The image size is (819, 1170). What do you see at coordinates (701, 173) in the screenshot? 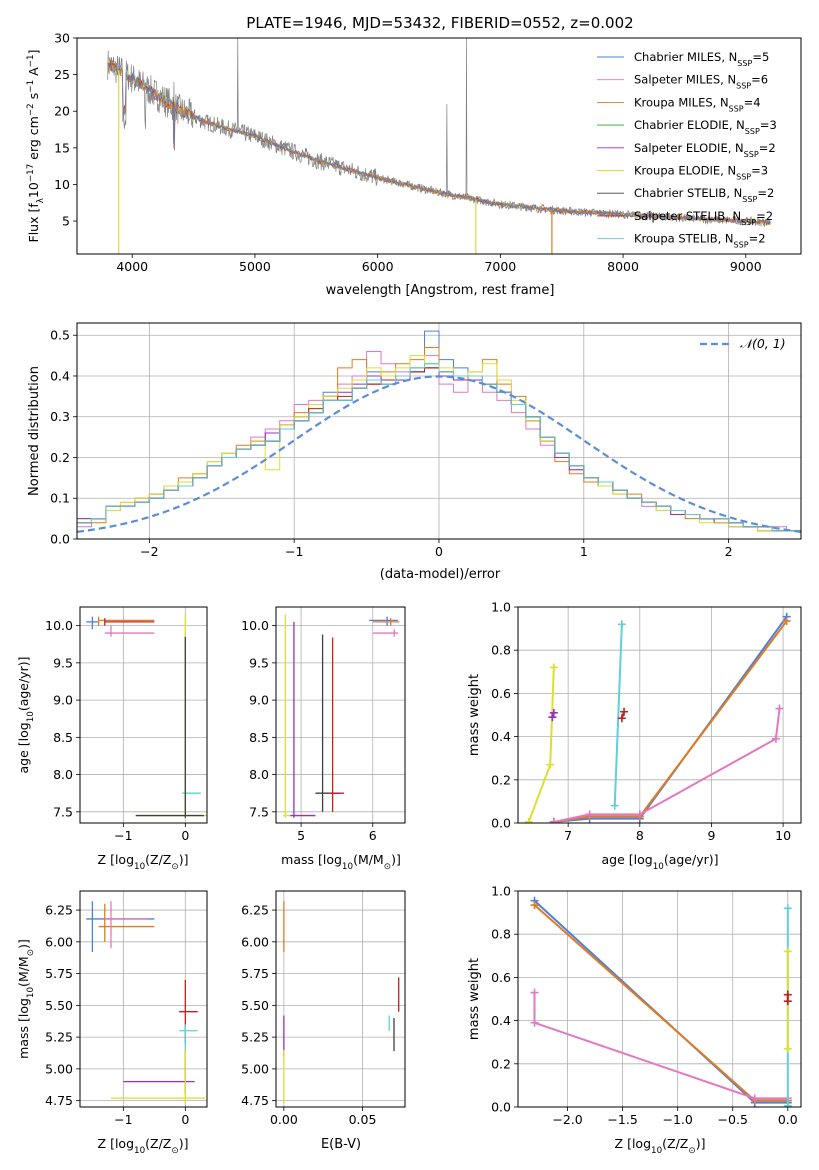
I see `legend-label: Kroupa ELODIE, NSSP=3` at bounding box center [701, 173].